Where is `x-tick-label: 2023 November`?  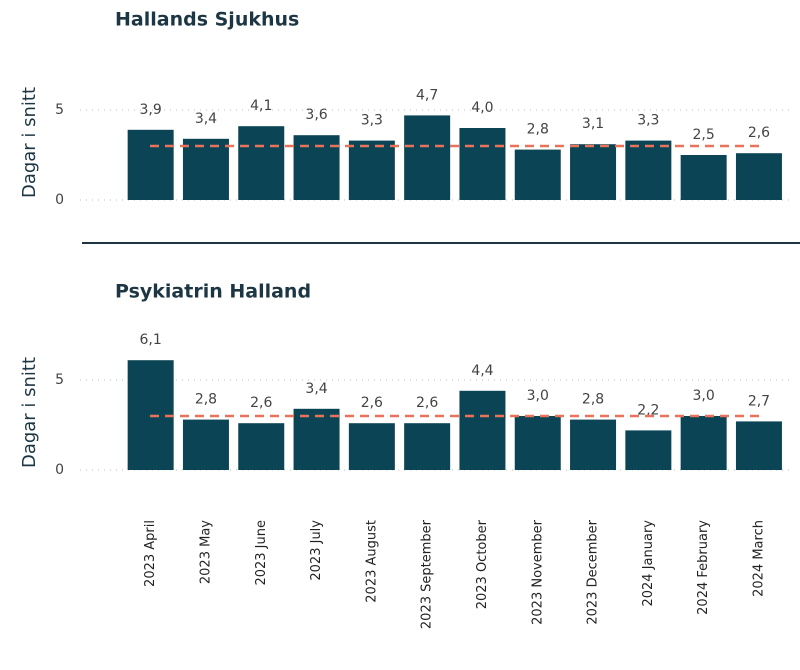
x-tick-label: 2023 November is located at coordinates (537, 571).